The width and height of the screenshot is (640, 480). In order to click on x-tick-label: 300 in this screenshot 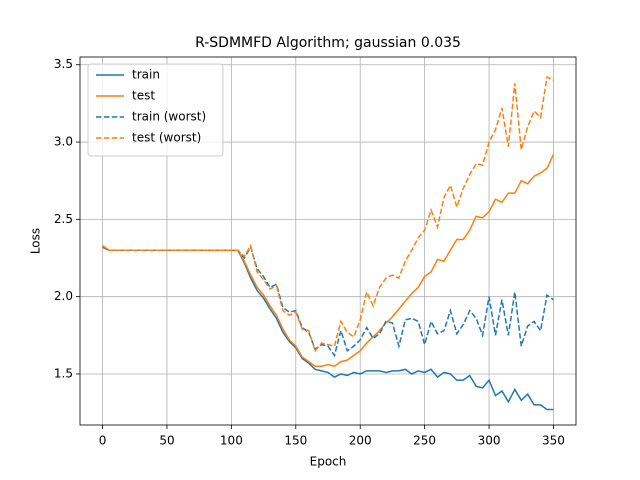, I will do `click(489, 441)`.